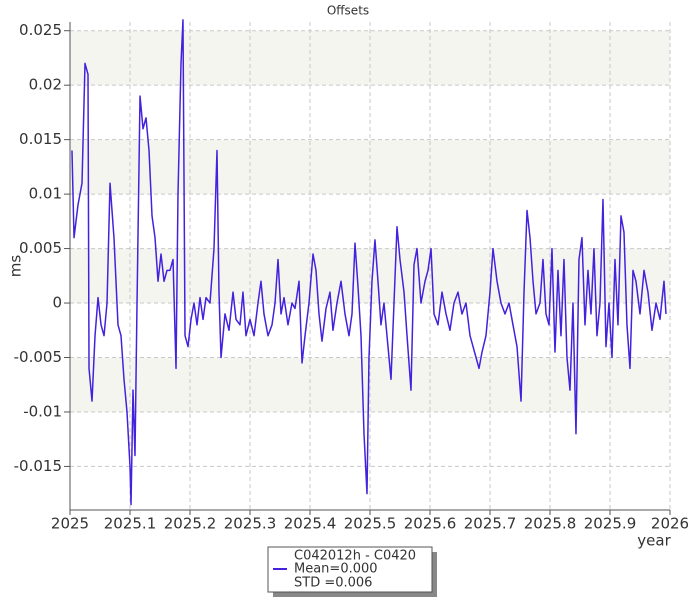 The height and width of the screenshot is (600, 700). Describe the element at coordinates (348, 11) in the screenshot. I see `chart-title: Offsets` at that location.